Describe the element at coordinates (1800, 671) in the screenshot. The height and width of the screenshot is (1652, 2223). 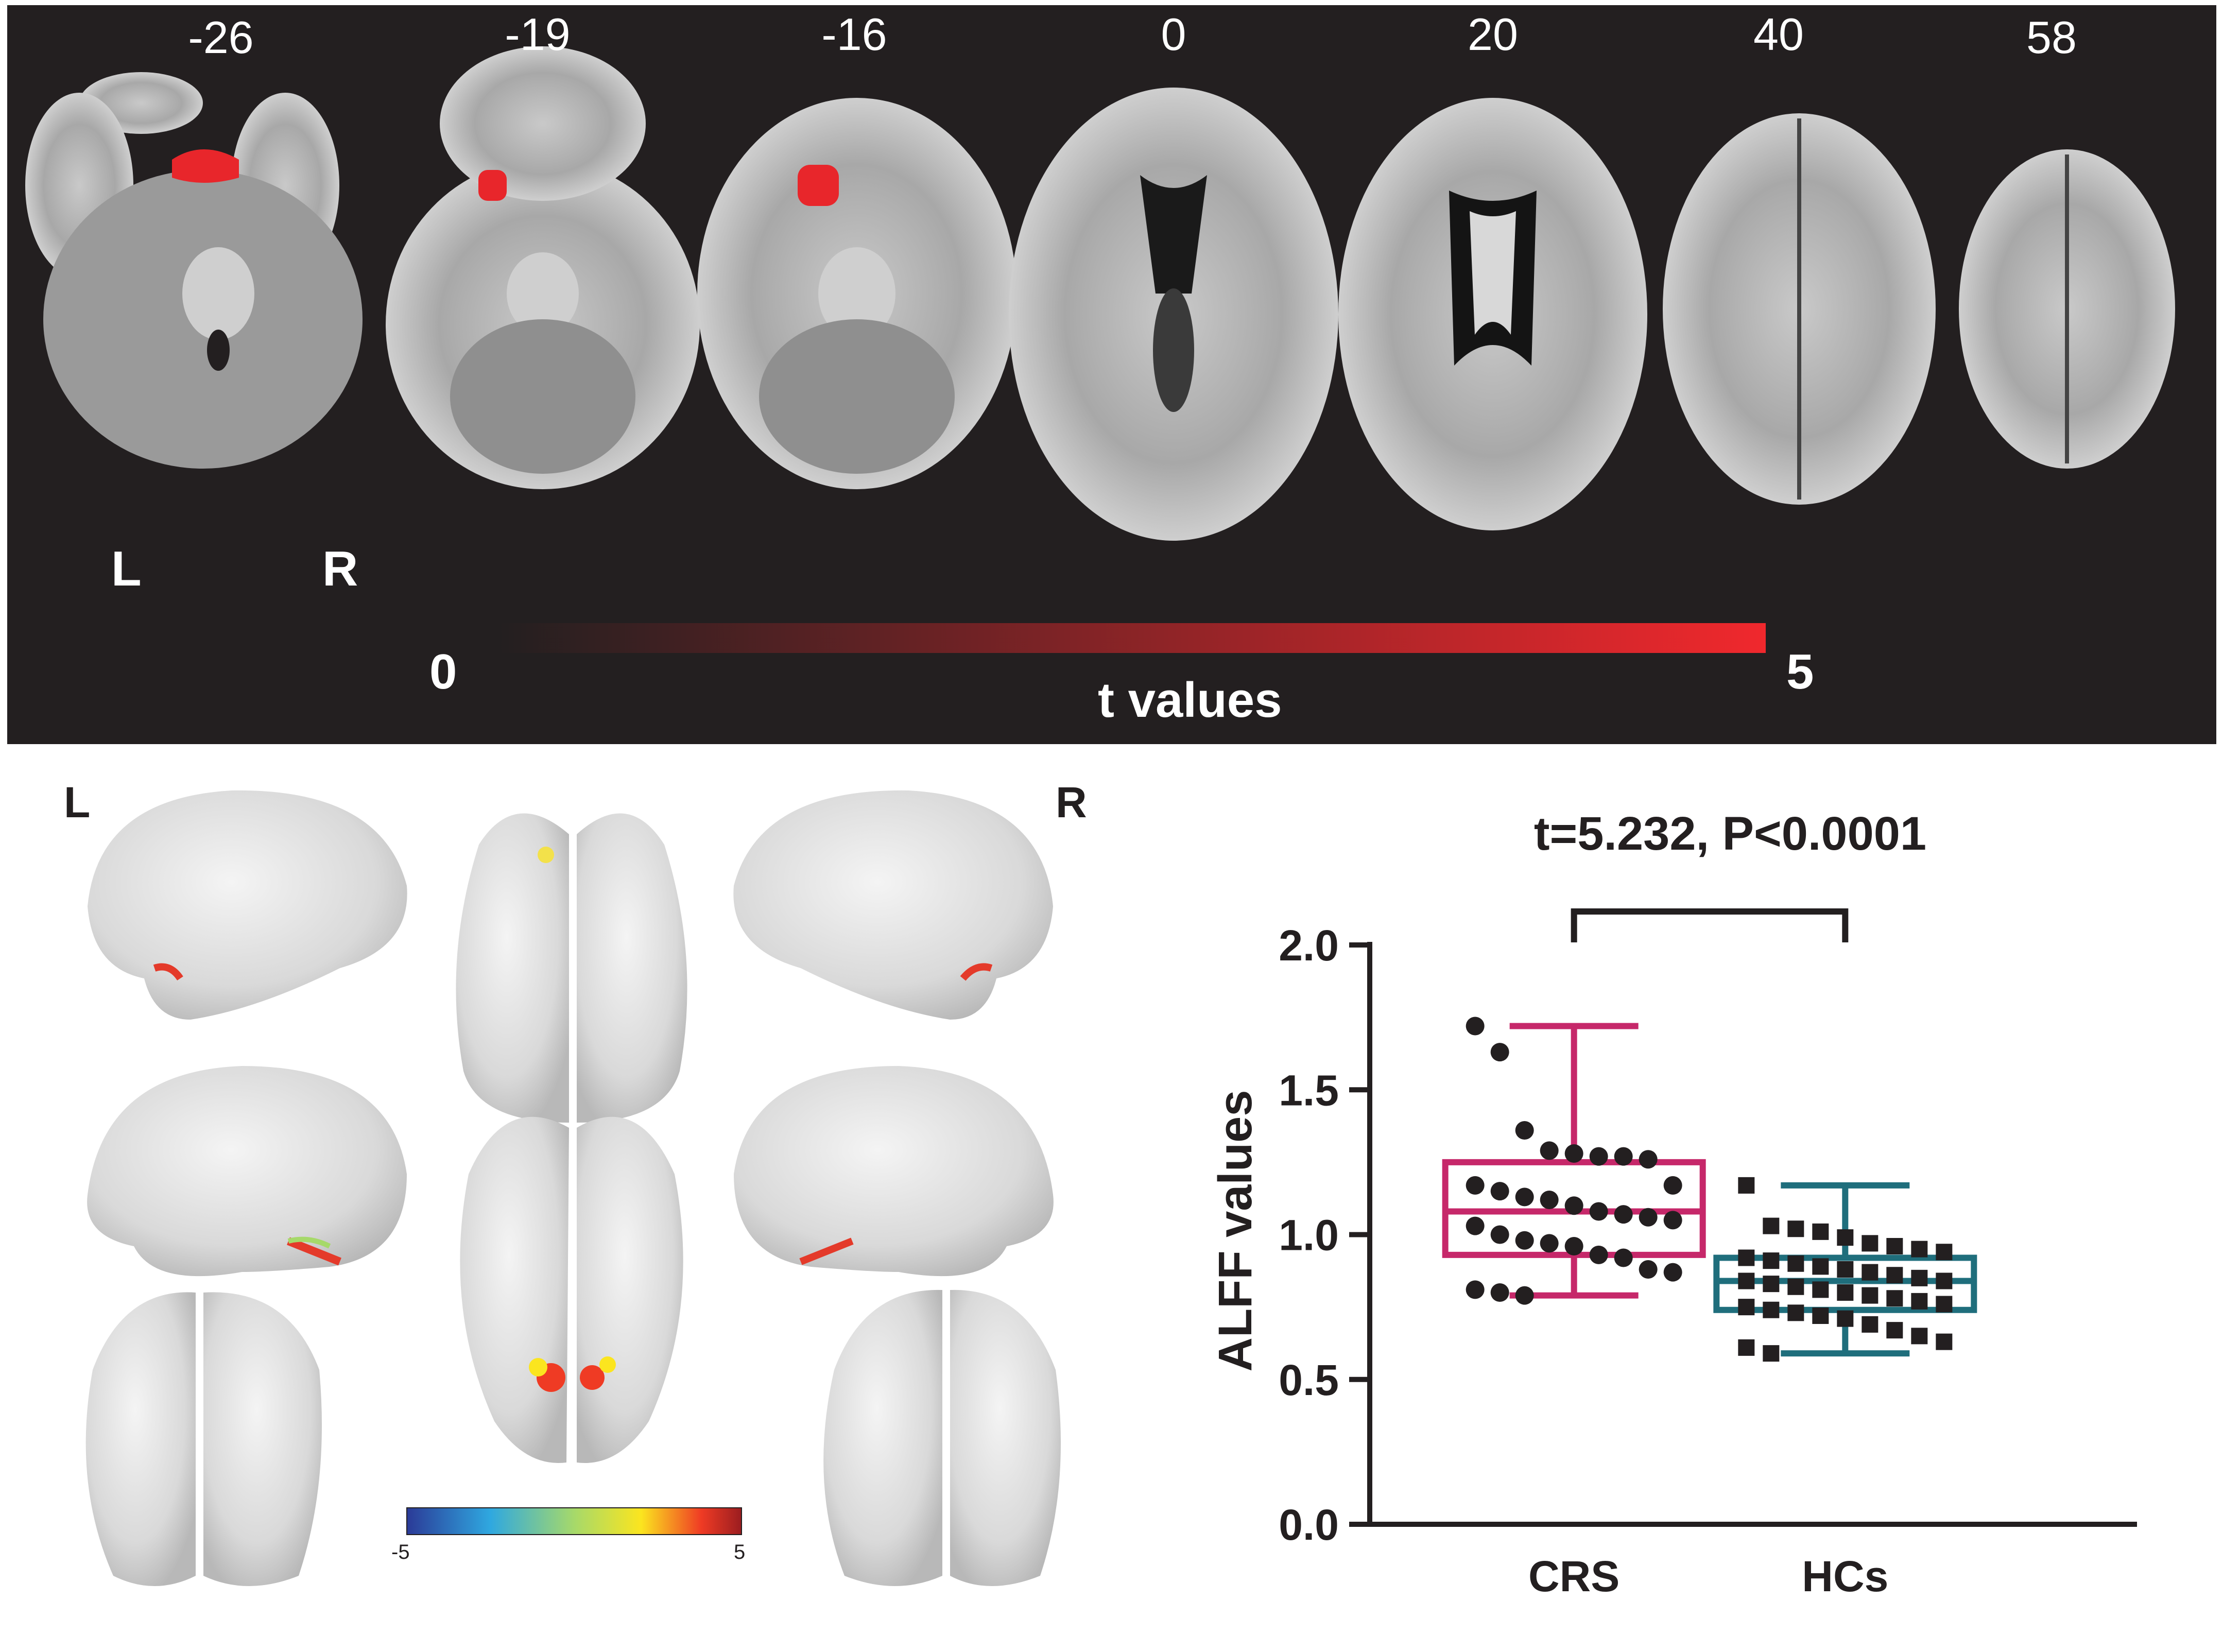
I see `colorbar-max-label: 5` at that location.